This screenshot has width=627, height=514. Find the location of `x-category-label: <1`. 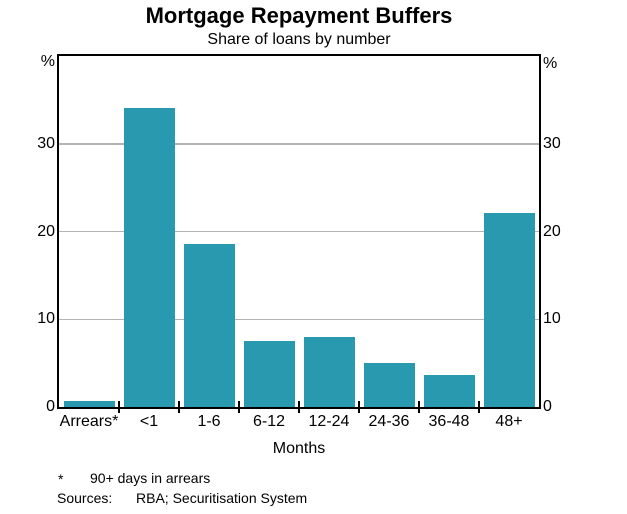

x-category-label: <1 is located at coordinates (149, 421).